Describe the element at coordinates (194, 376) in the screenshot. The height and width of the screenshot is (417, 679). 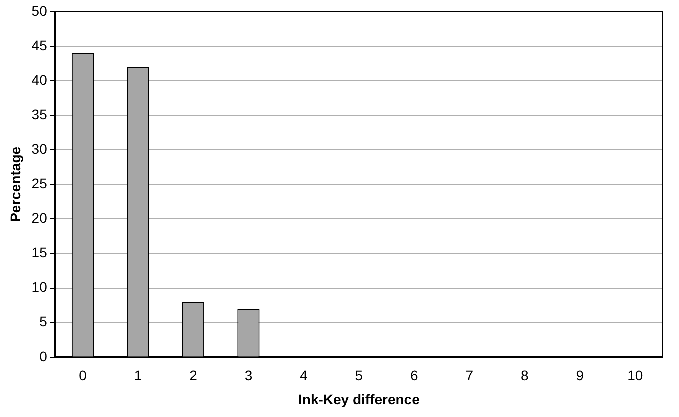
I see `x-tick-label: 2` at that location.